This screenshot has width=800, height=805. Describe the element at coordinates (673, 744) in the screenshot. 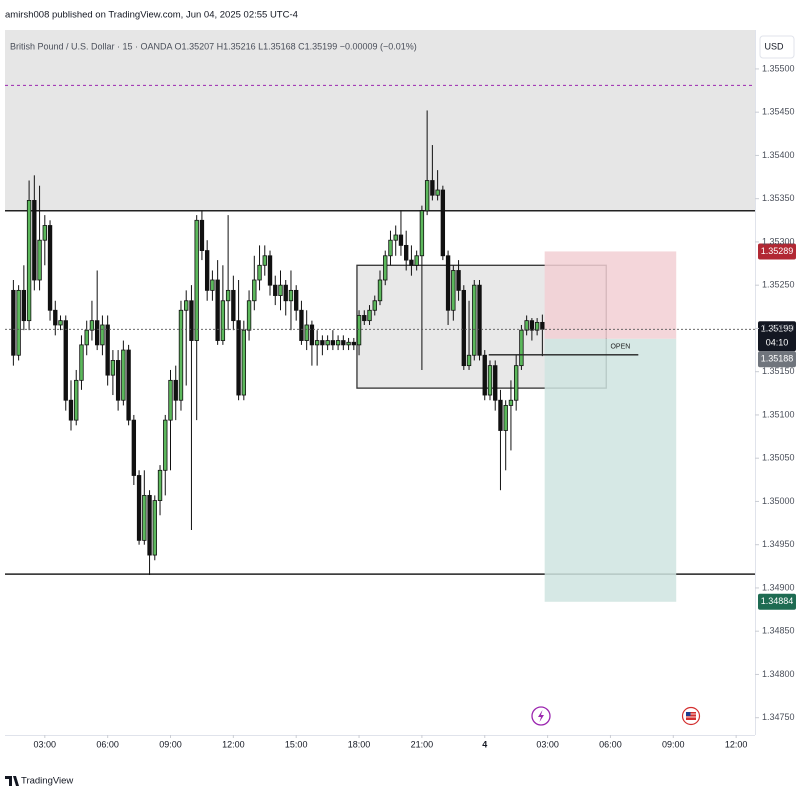

I see `x-tick-label: 09:00` at that location.